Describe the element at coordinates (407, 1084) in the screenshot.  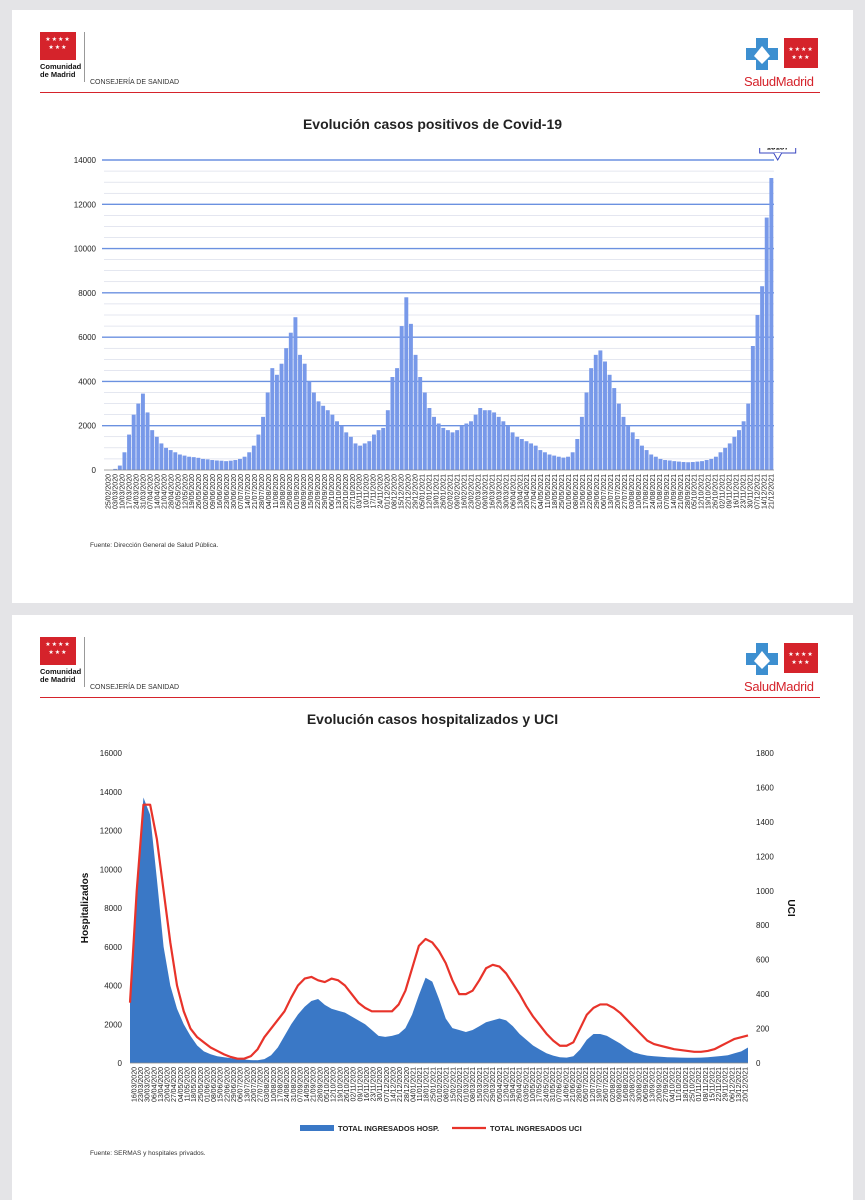
I see `x-tick-label: 28/12/2020` at that location.